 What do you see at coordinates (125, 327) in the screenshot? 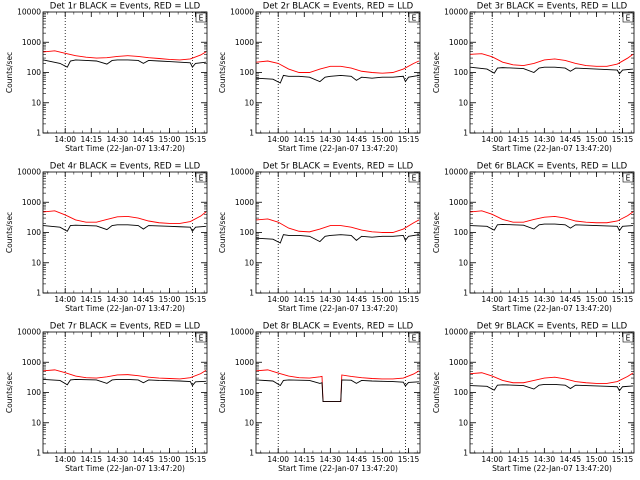
I see `chart-title: Det 7r BLACK = Events, RED = LLD` at bounding box center [125, 327].